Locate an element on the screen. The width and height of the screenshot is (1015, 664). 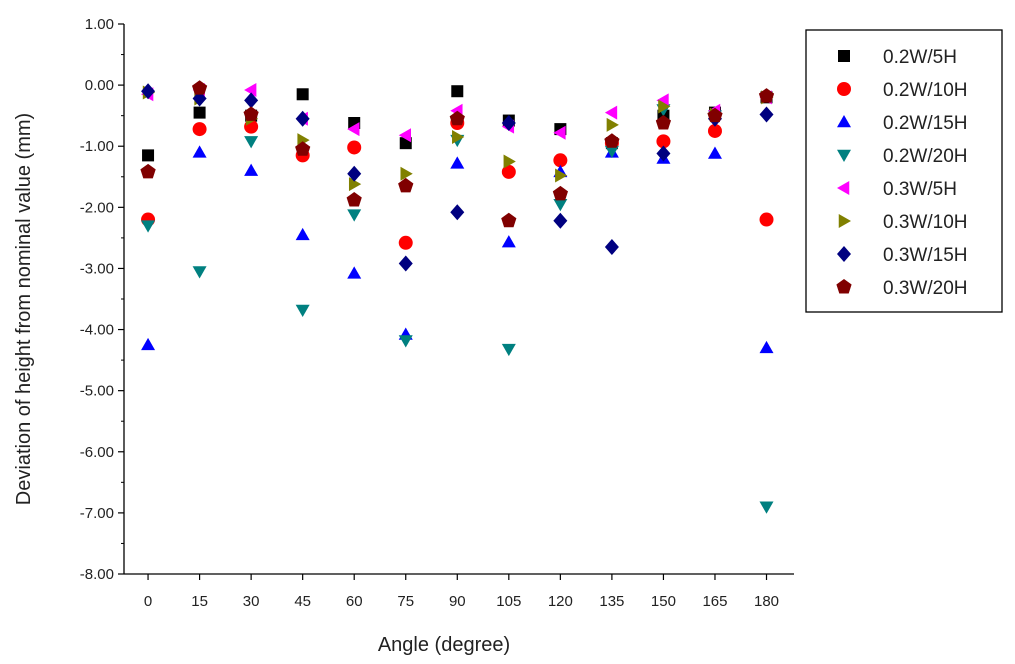
x-tick-label: 75 is located at coordinates (405, 601).